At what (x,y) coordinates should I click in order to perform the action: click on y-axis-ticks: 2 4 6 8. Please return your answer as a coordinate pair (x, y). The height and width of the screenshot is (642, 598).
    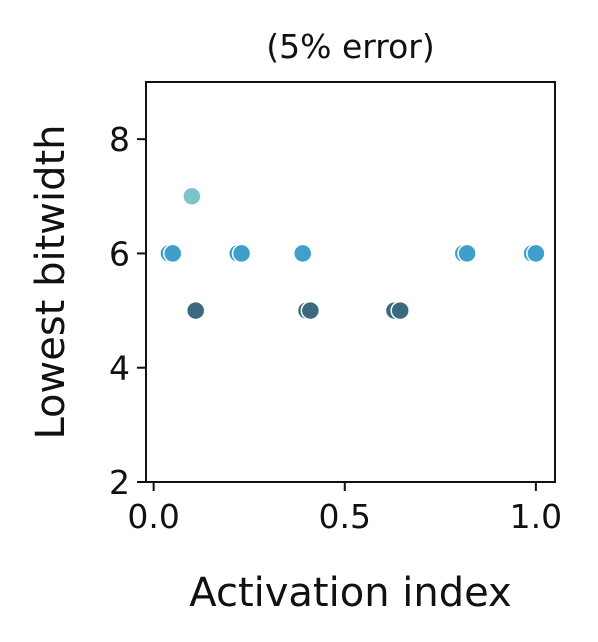
    Looking at the image, I should click on (127, 311).